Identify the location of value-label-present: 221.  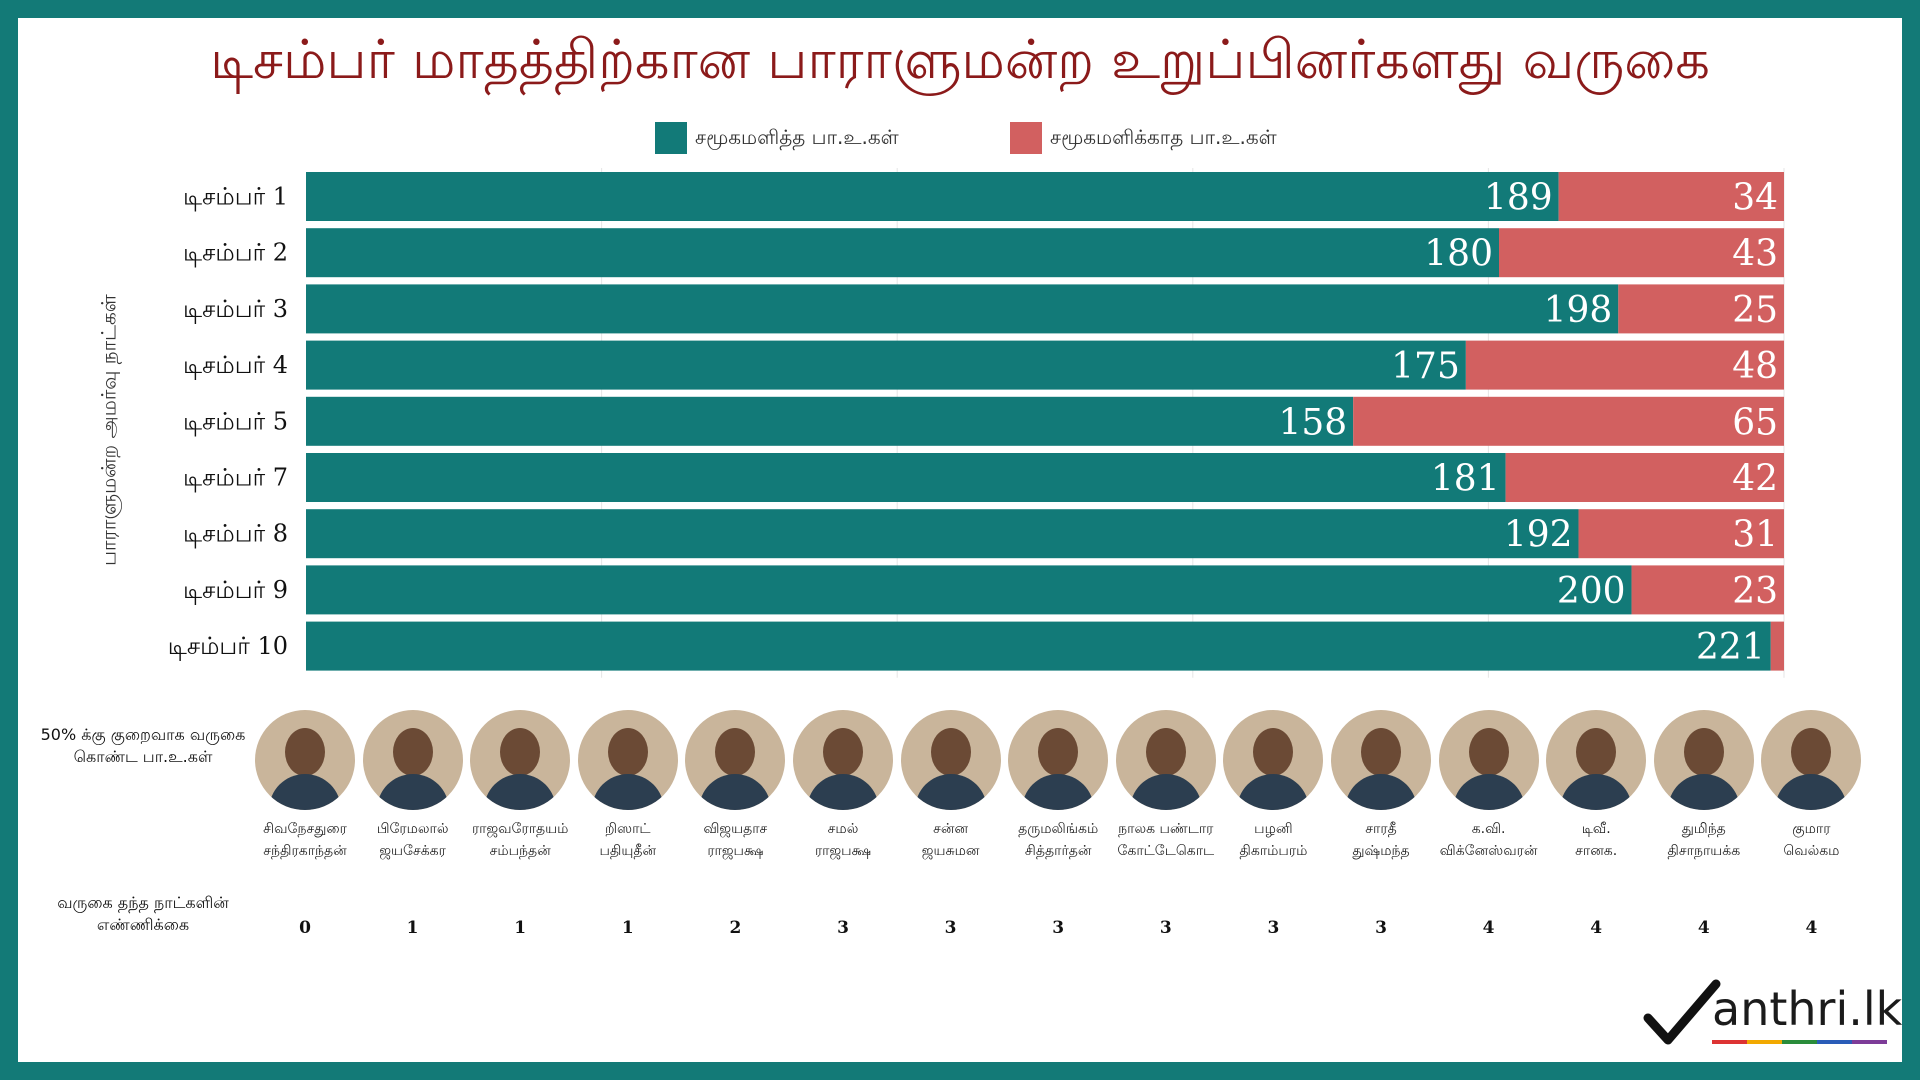
(1730, 647).